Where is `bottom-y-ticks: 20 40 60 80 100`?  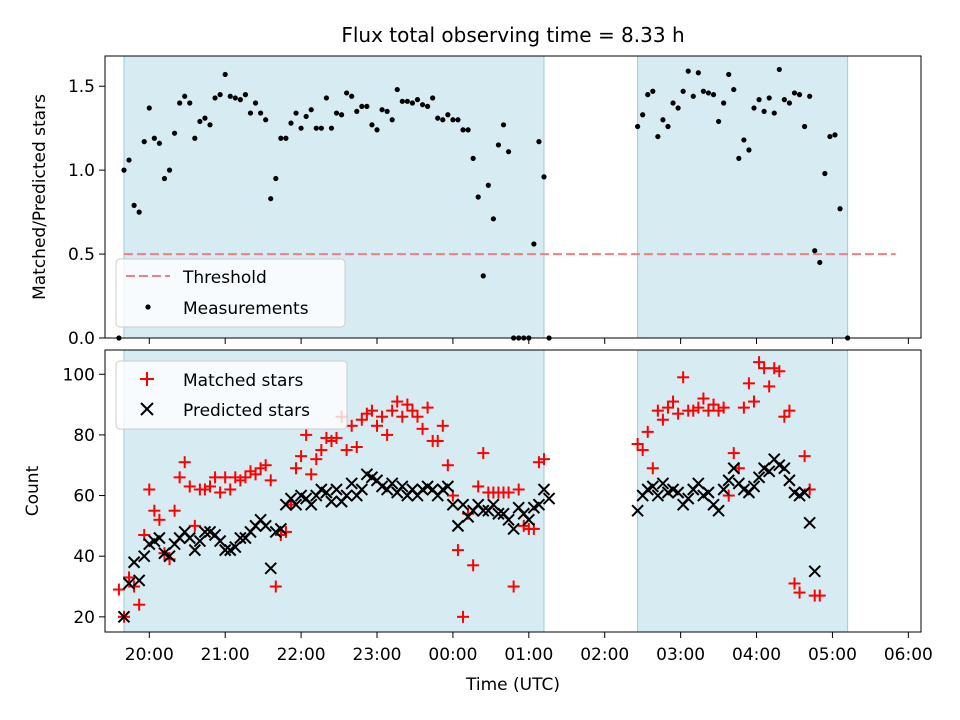 bottom-y-ticks: 20 40 60 80 100 is located at coordinates (84, 496).